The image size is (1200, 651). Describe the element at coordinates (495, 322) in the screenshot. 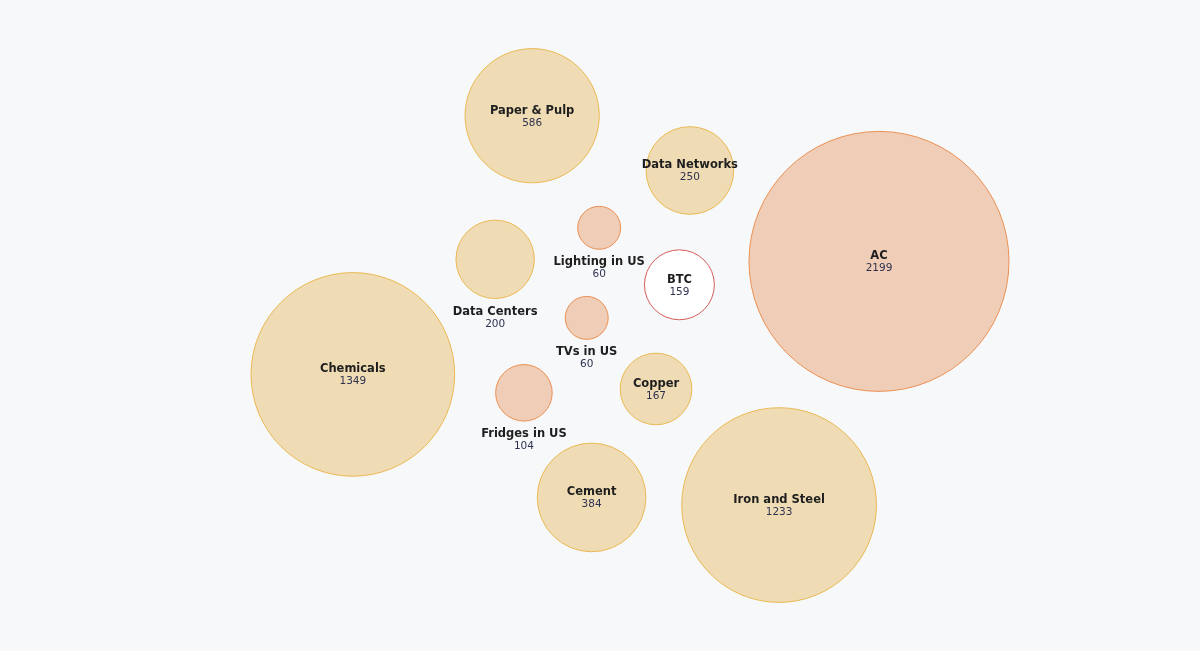

I see `data-label: 200` at that location.